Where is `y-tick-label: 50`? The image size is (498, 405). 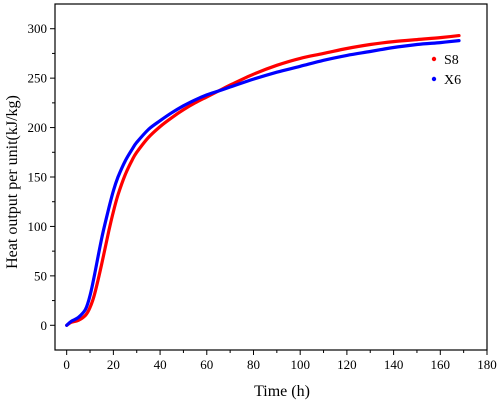
y-tick-label: 50 is located at coordinates (40, 275).